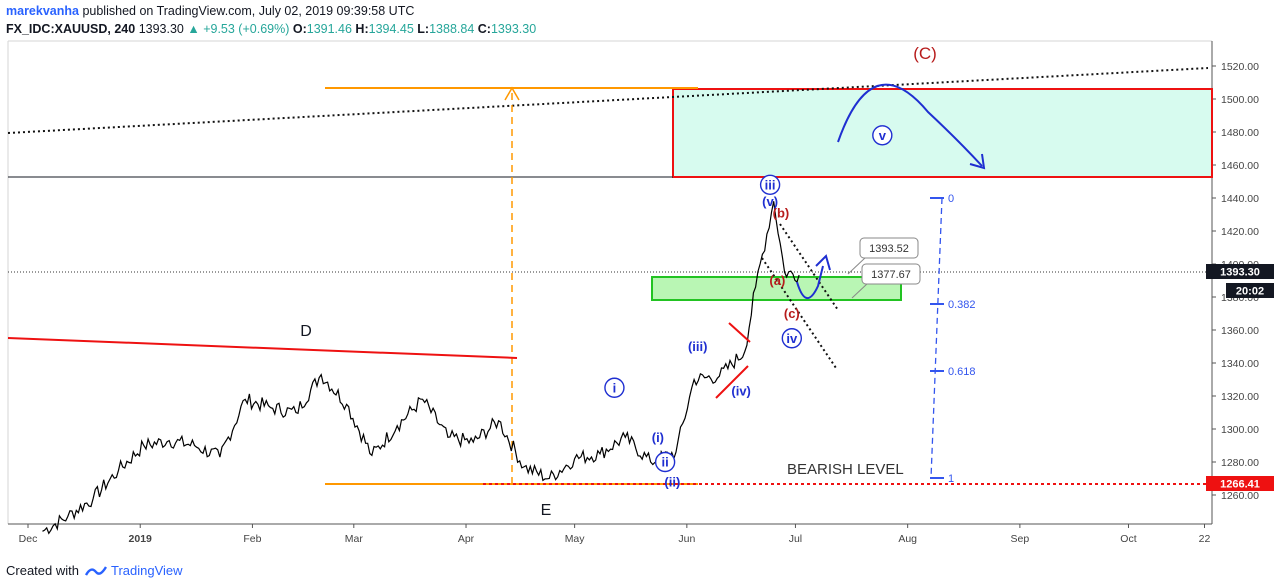 This screenshot has width=1274, height=588. What do you see at coordinates (306, 331) in the screenshot?
I see `wave-label-D: D` at bounding box center [306, 331].